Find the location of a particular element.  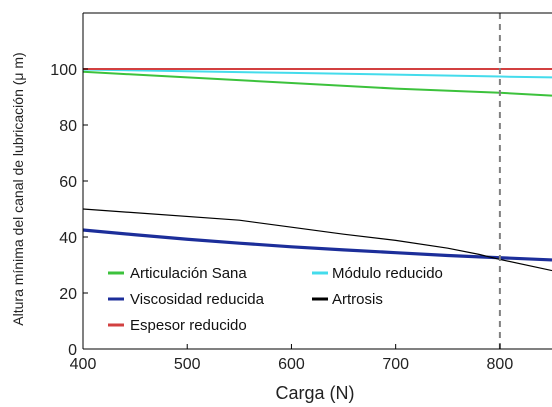

y-tick-label: 100 is located at coordinates (63, 70).